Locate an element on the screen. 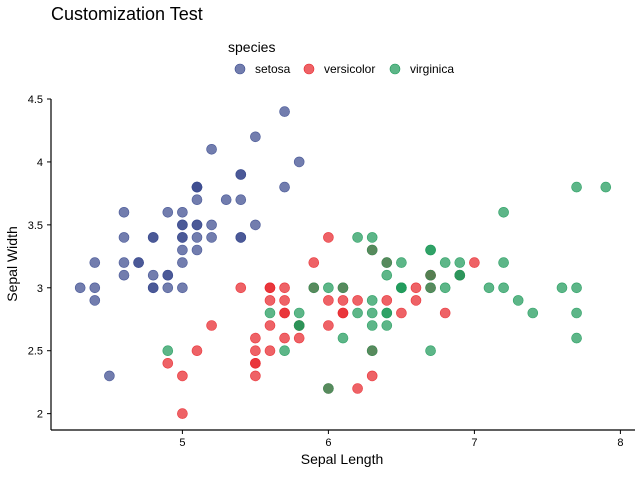 The image size is (640, 480). y-tick-label: 3 is located at coordinates (40, 289).